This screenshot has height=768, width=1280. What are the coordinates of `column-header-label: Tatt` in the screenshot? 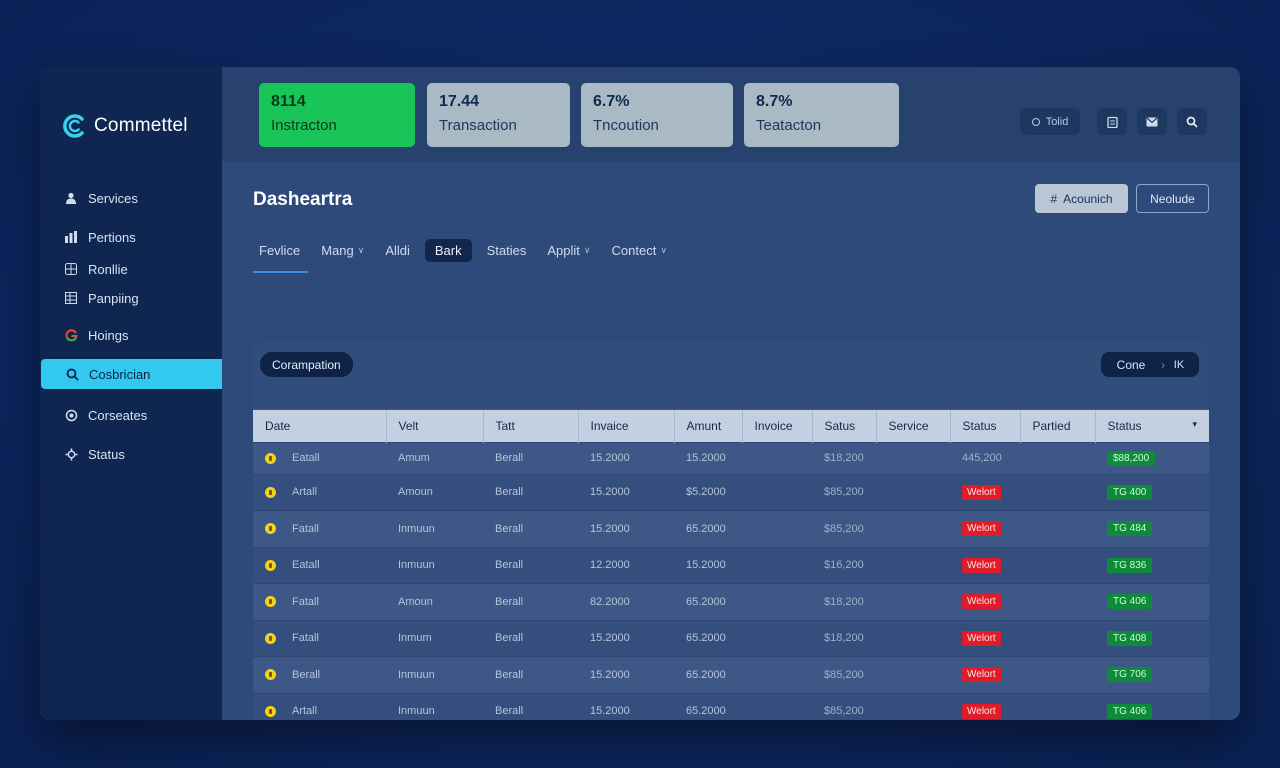 It's located at (505, 425).